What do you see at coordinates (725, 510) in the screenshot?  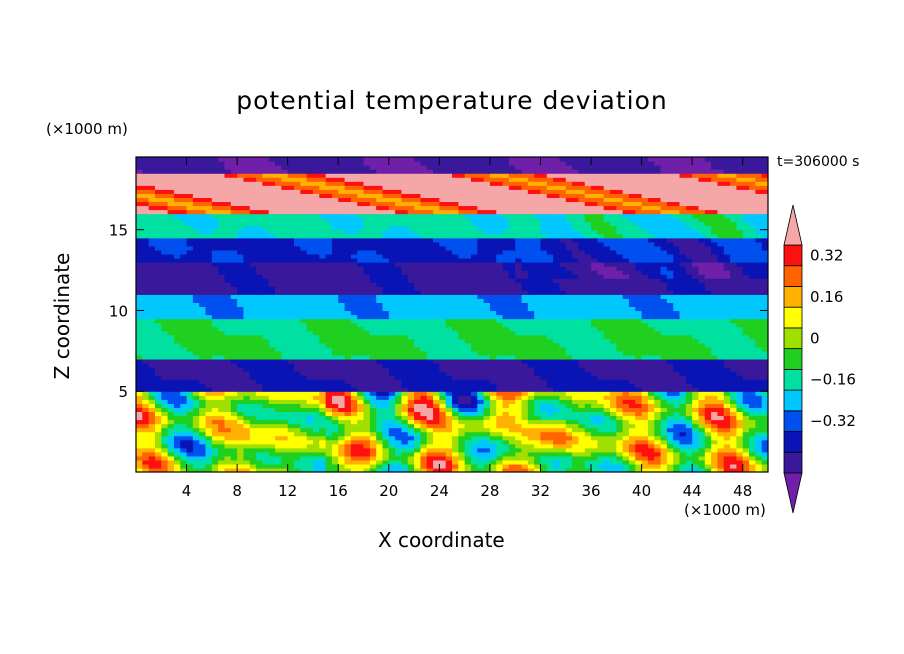 I see `x-axis-unit: (×1000 m)` at bounding box center [725, 510].